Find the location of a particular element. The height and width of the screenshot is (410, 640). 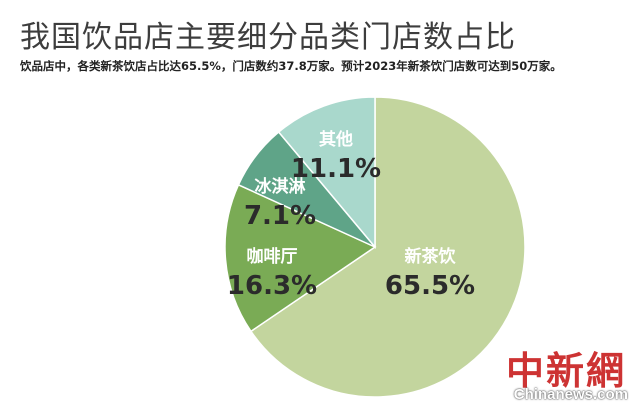

slice-label-2: 冰淇淋 is located at coordinates (280, 186).